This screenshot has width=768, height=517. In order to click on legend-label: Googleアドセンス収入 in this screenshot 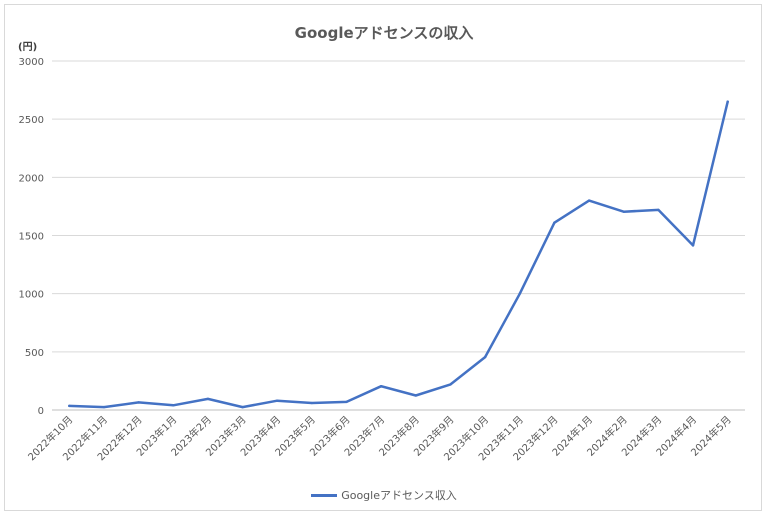, I will do `click(399, 495)`.